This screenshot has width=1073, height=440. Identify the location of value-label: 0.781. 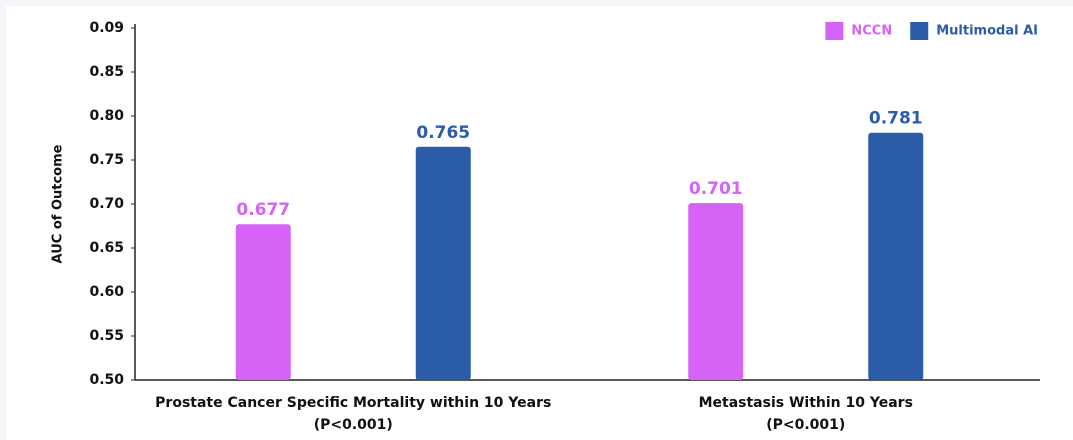
(896, 119).